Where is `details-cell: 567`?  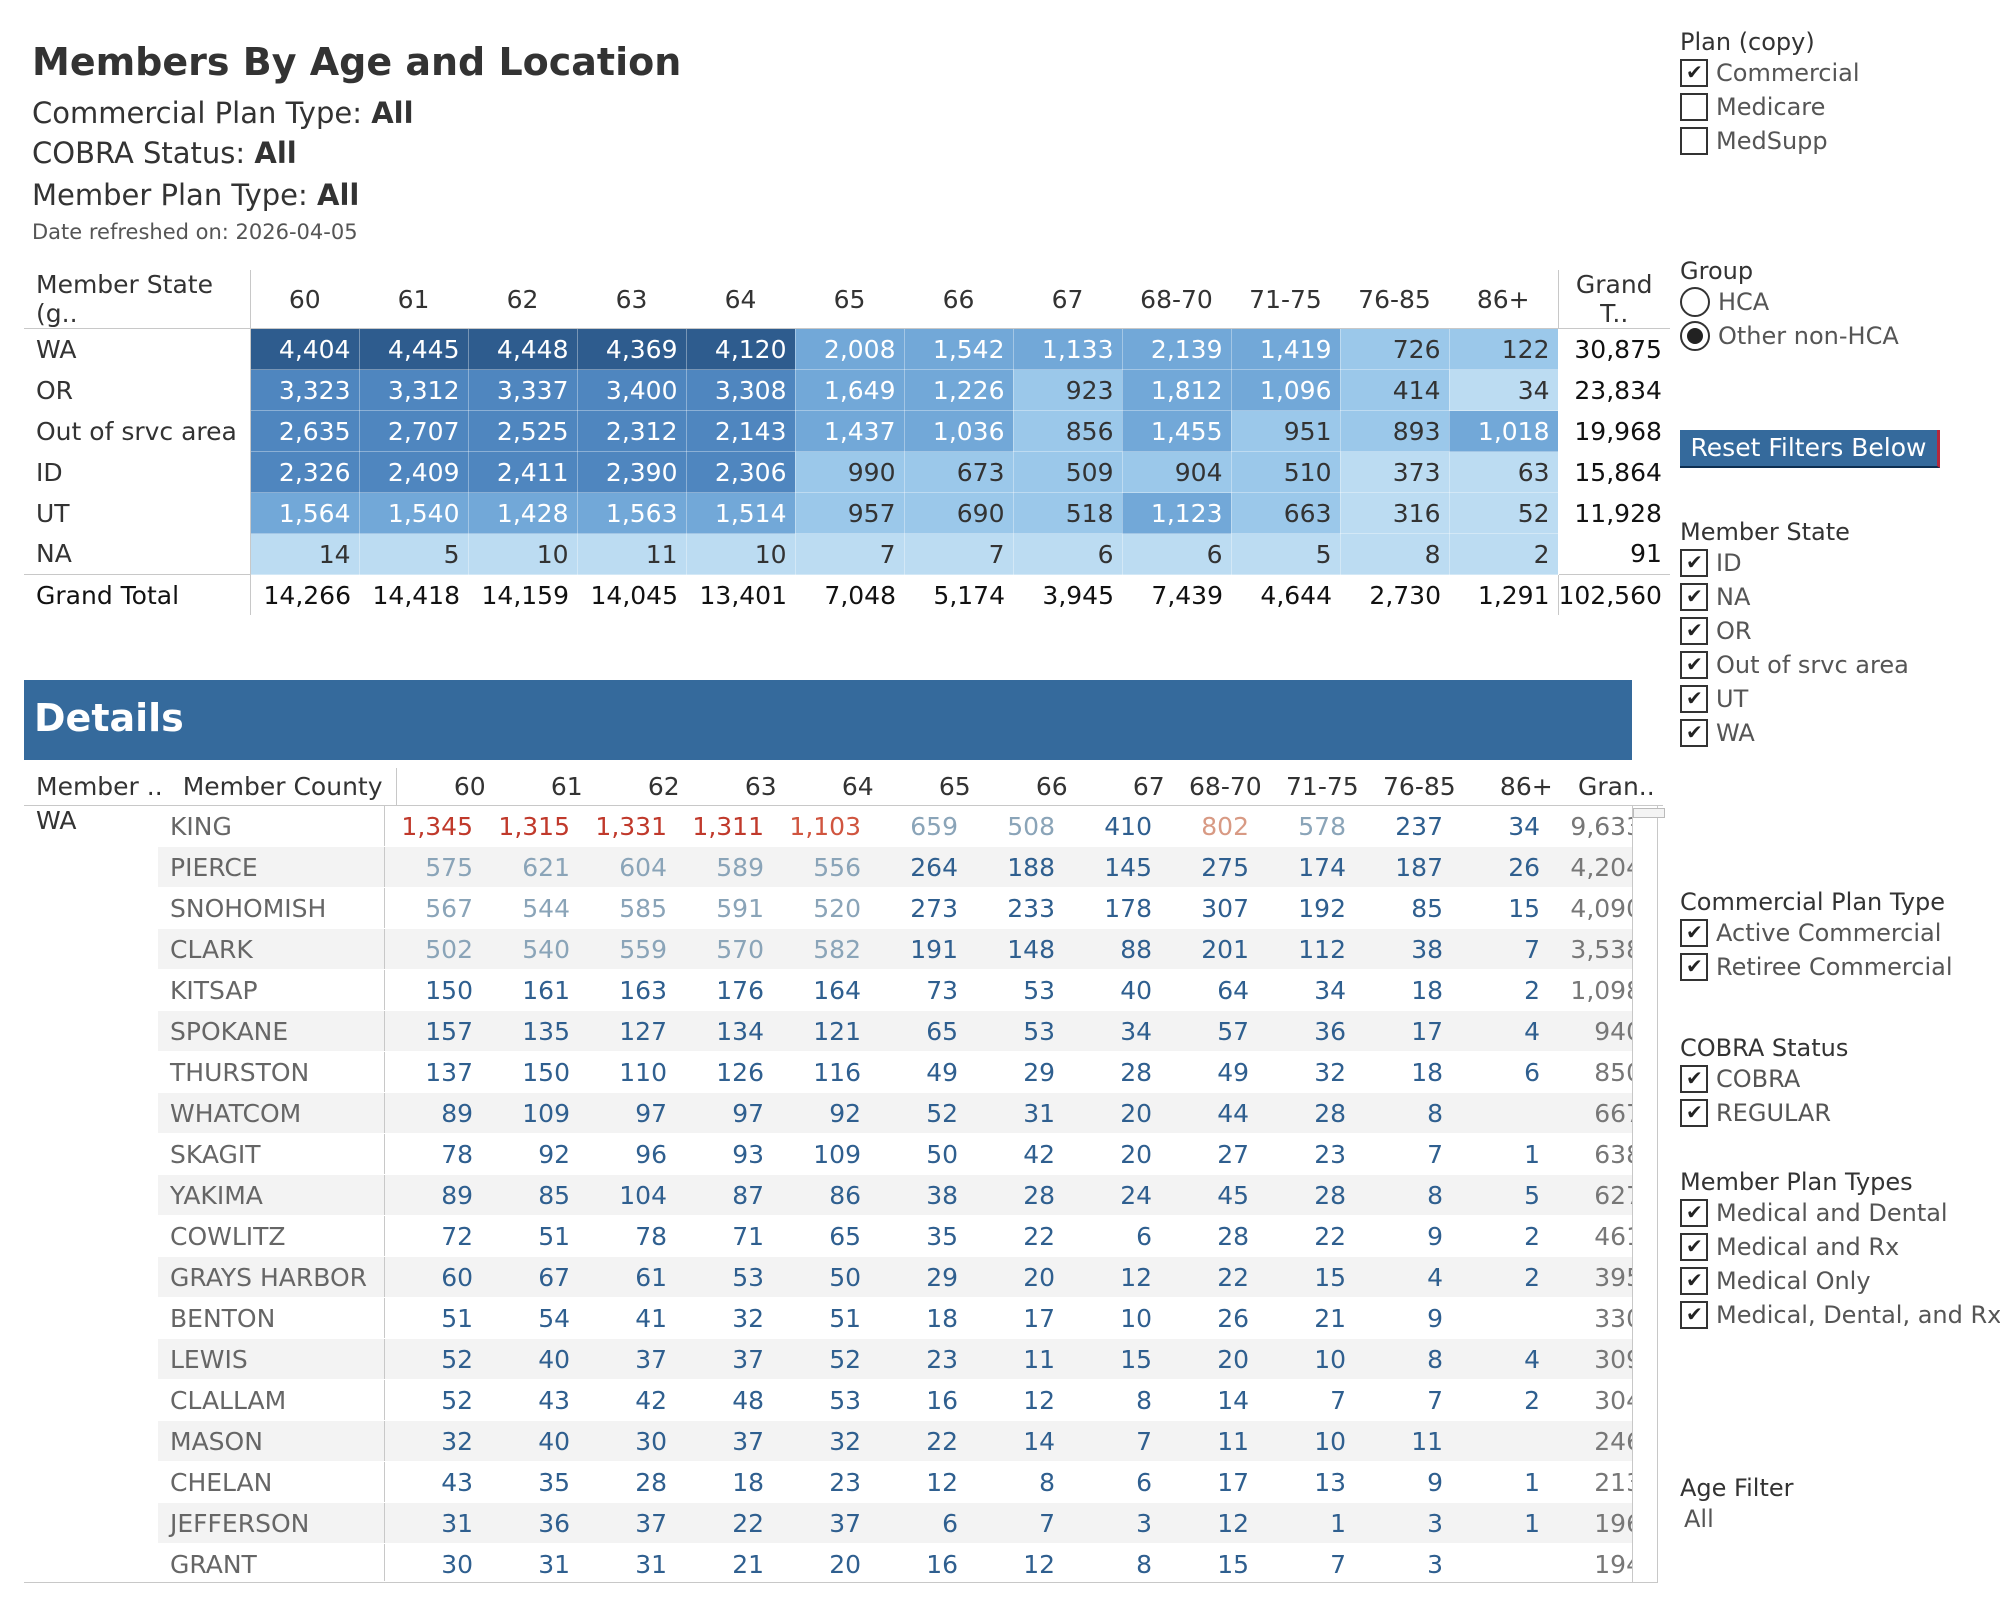 details-cell: 567 is located at coordinates (432, 908).